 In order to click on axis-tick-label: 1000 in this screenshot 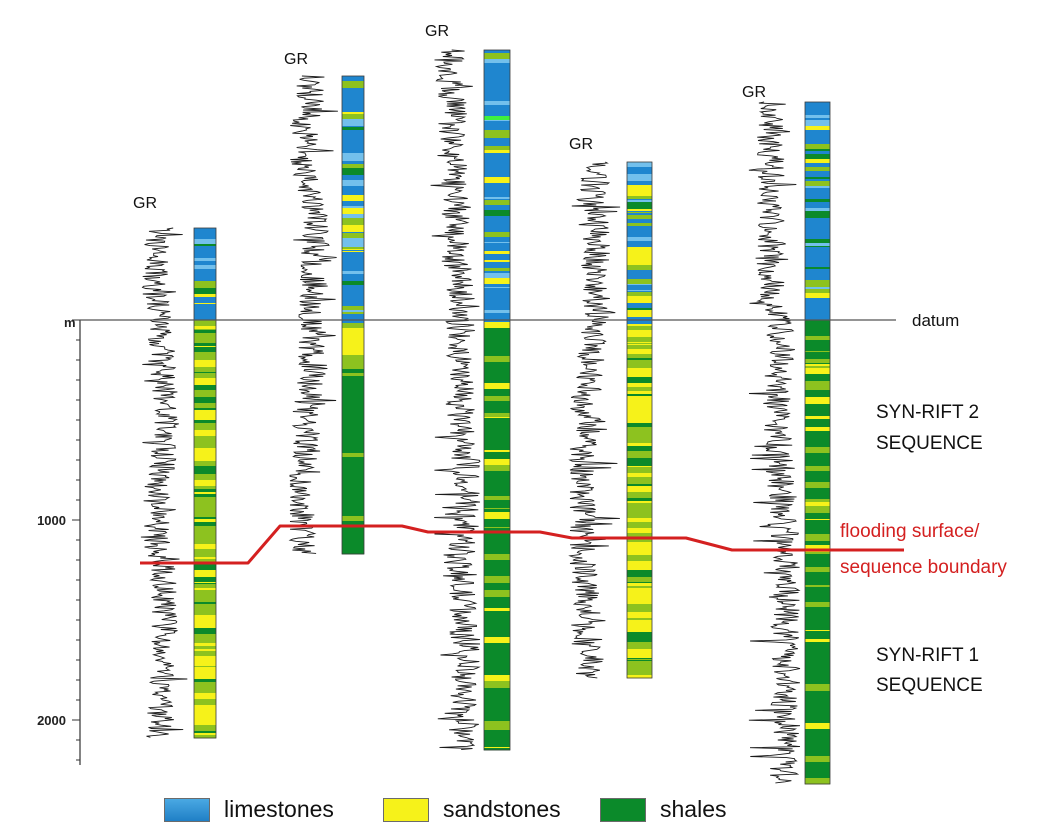, I will do `click(51, 520)`.